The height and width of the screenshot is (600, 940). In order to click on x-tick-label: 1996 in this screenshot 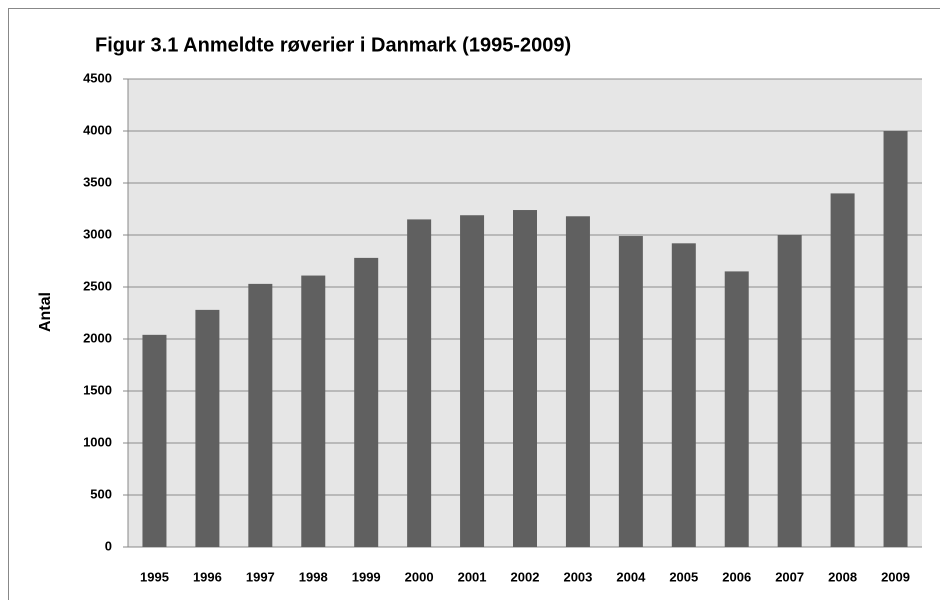, I will do `click(207, 576)`.